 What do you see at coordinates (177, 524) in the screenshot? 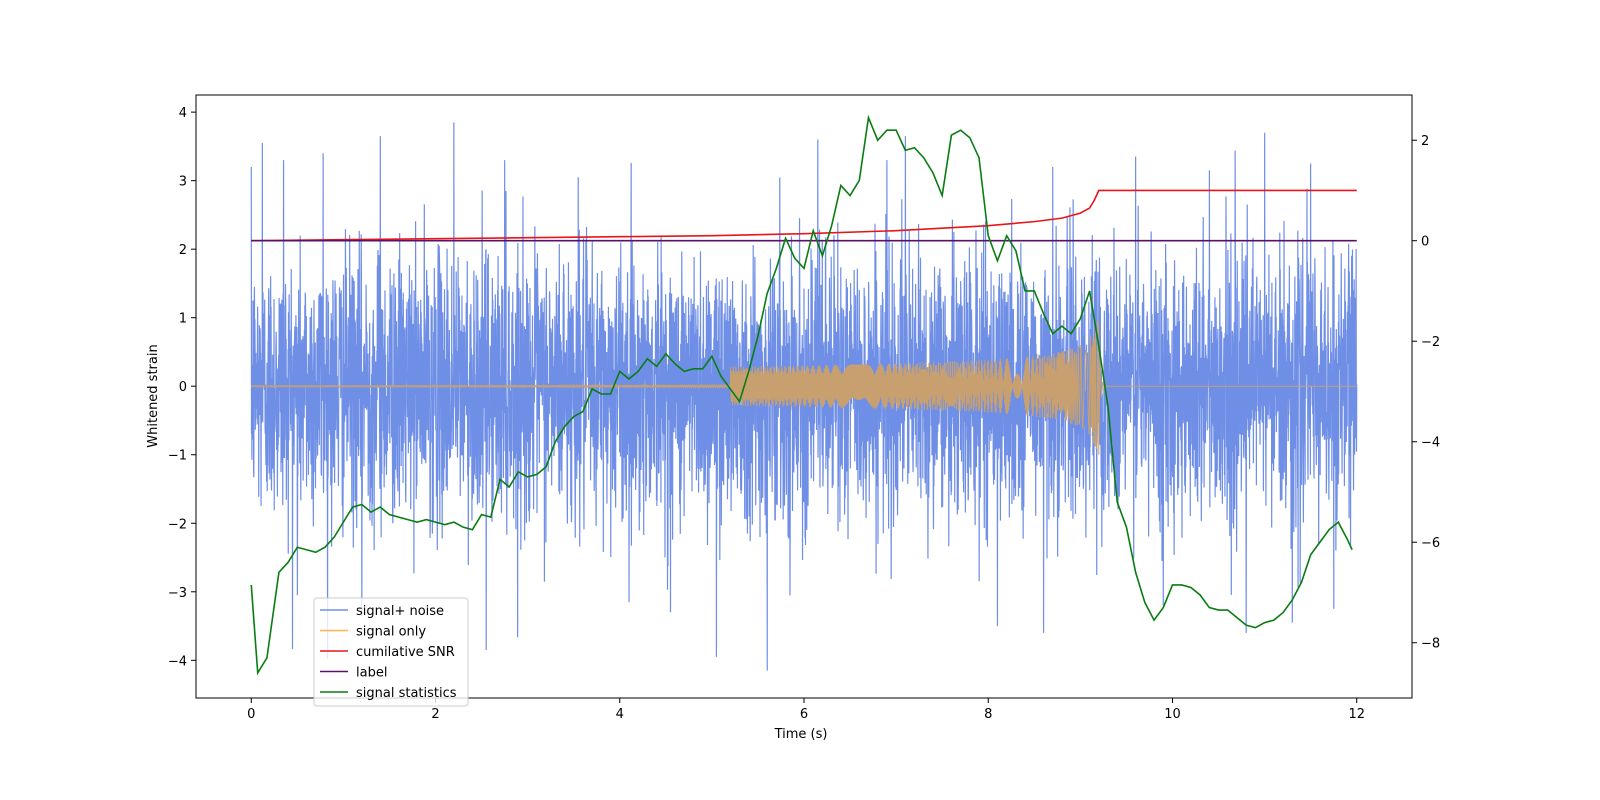
I see `y-tick-label: −2` at bounding box center [177, 524].